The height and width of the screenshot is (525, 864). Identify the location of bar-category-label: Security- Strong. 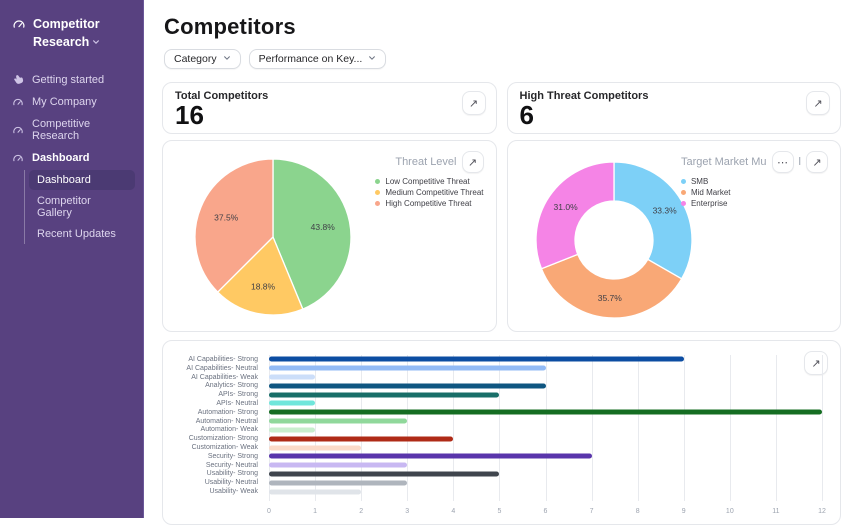
(232, 456).